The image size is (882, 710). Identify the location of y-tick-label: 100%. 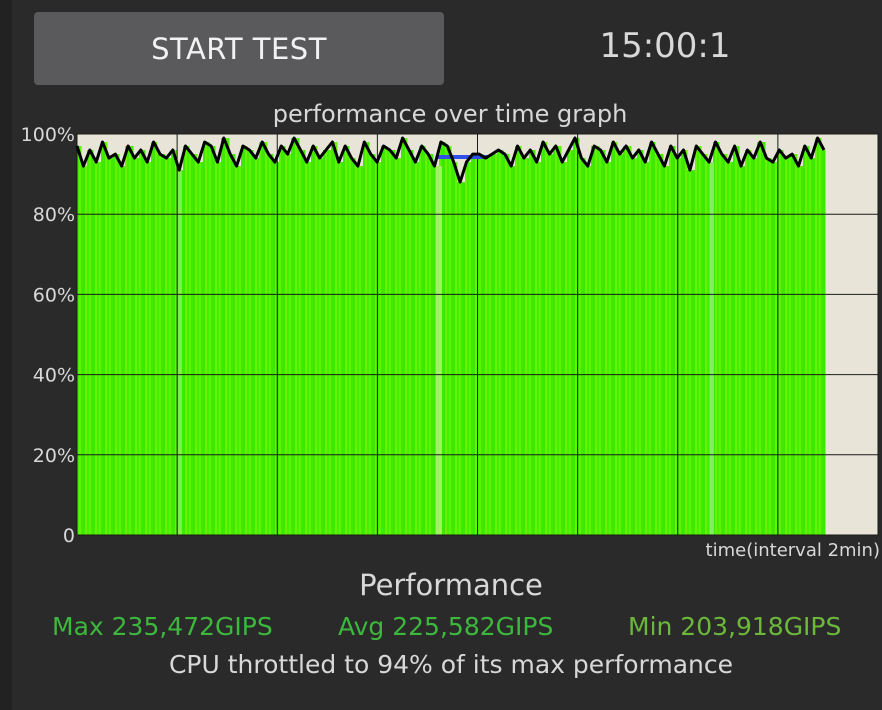
(48, 135).